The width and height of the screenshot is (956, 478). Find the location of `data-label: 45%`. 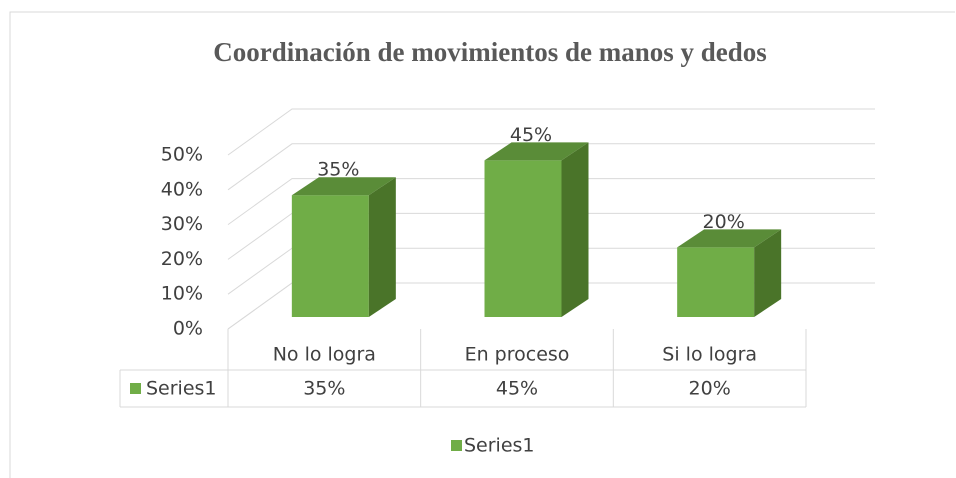

data-label: 45% is located at coordinates (531, 135).